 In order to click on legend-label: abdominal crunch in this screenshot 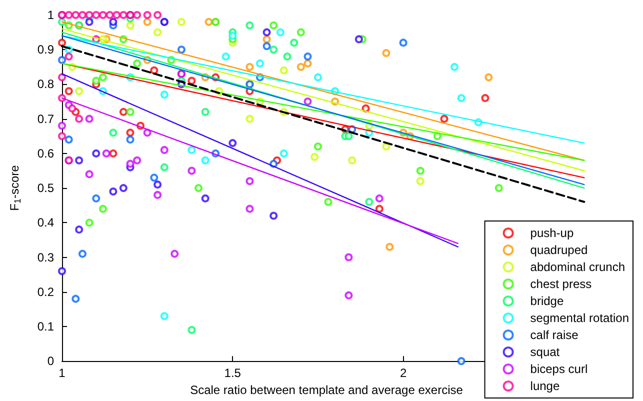, I will do `click(578, 267)`.